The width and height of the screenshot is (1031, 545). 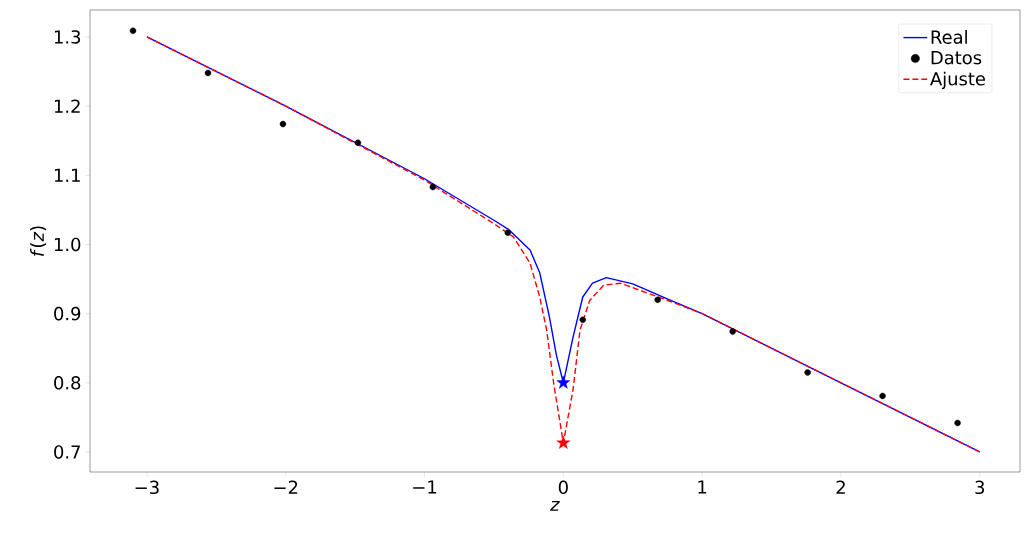 What do you see at coordinates (67, 244) in the screenshot?
I see `y-tick-label: 1.0` at bounding box center [67, 244].